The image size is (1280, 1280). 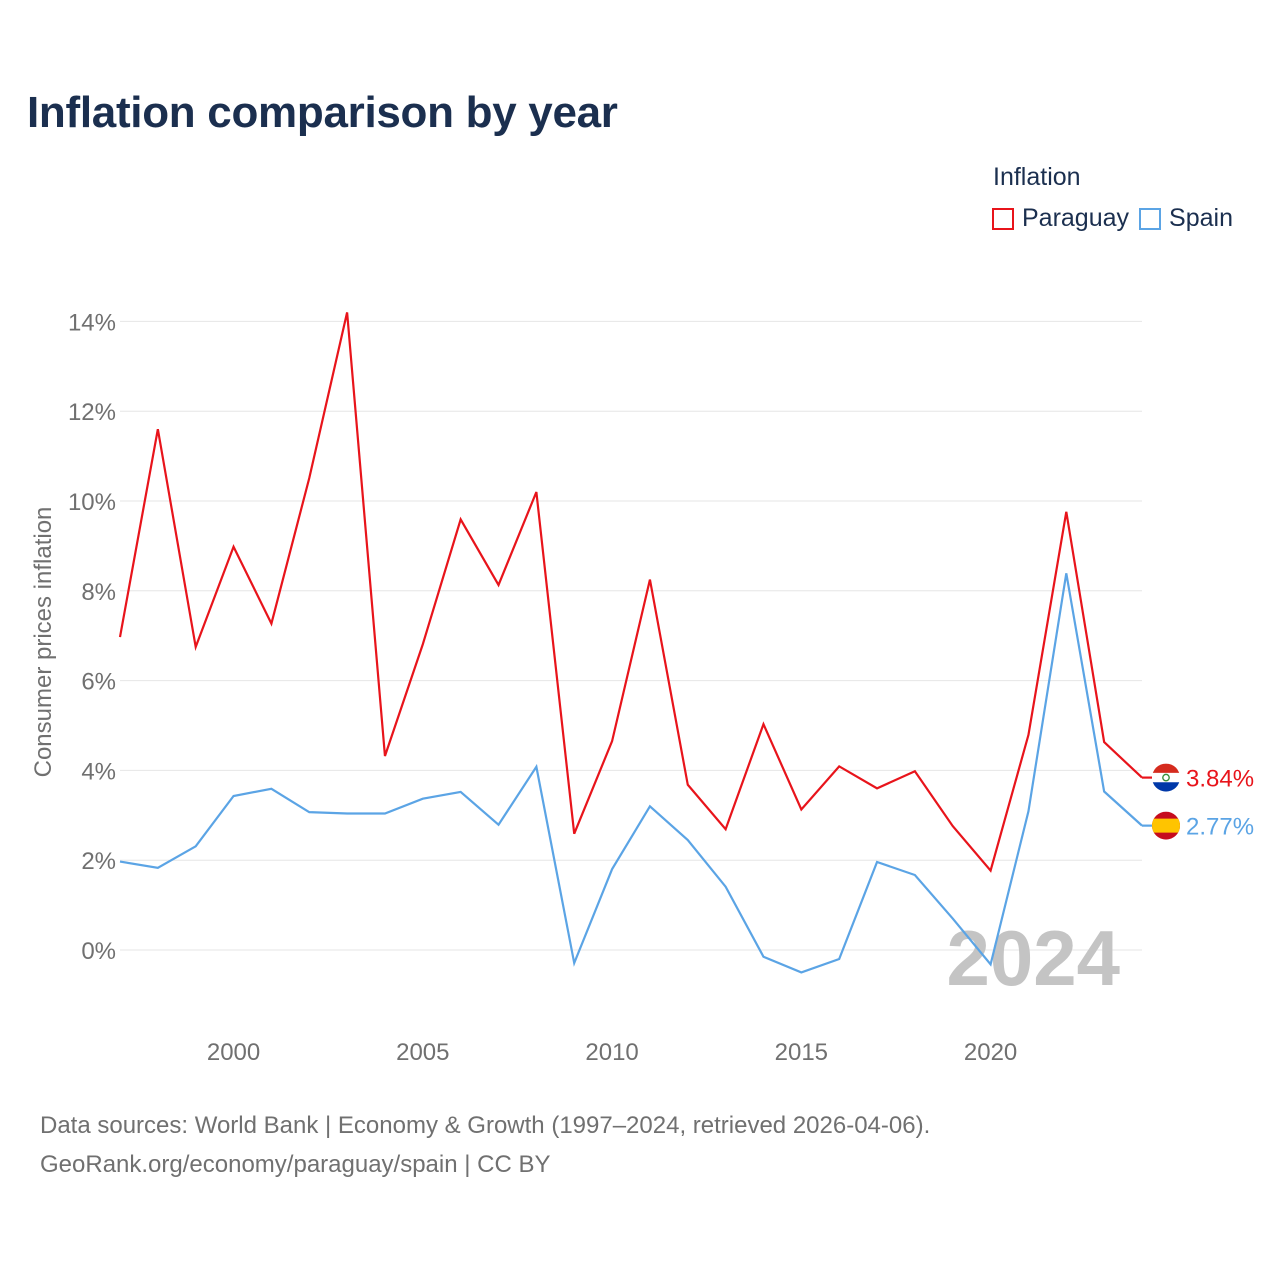 I want to click on y-tick-label: 14%, so click(x=92, y=322).